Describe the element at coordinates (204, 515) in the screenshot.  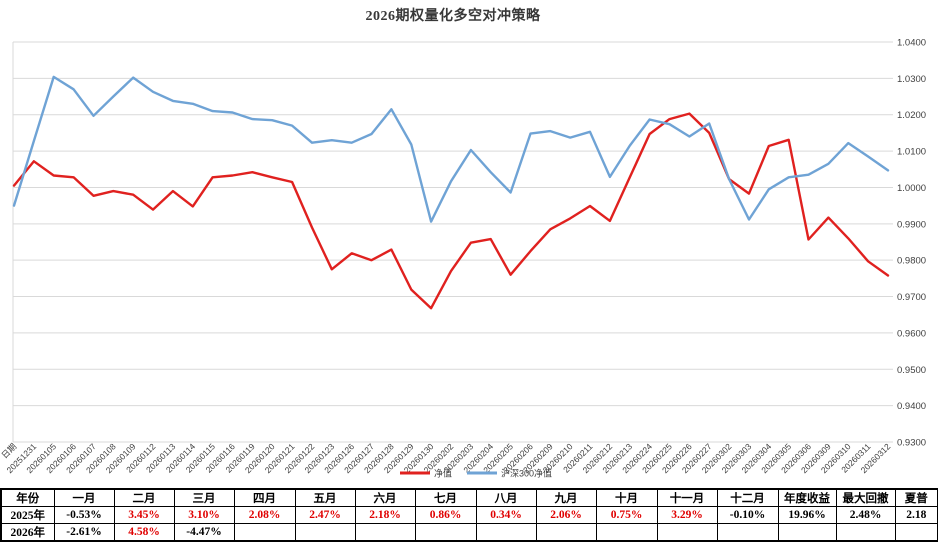
I see `value-cell: 3.10%` at that location.